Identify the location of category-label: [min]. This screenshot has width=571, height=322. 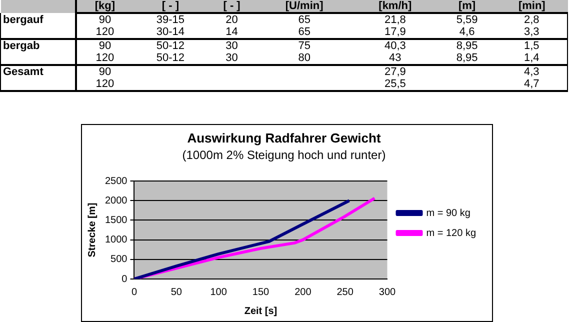
(532, 6).